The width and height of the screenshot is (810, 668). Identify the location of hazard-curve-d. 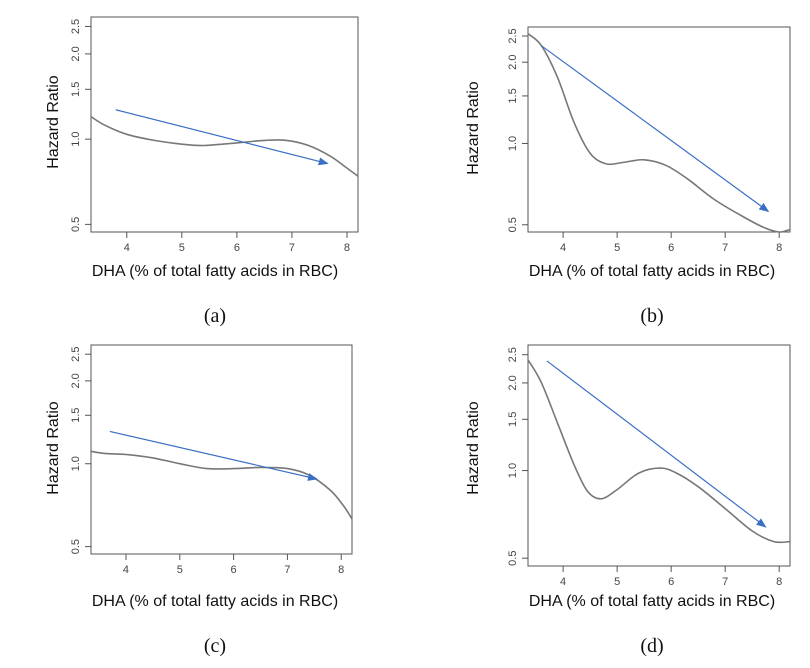
(659, 451).